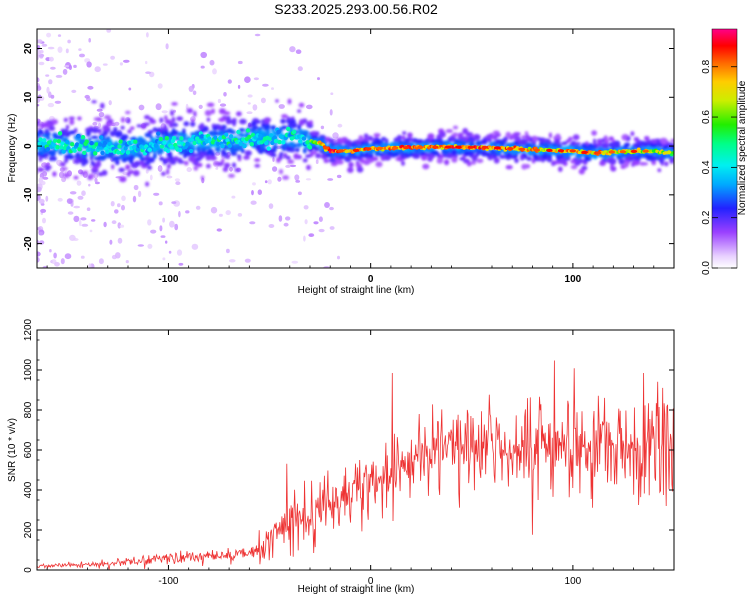 The height and width of the screenshot is (600, 750). What do you see at coordinates (371, 581) in the screenshot?
I see `snr-x-tick-label: 0` at bounding box center [371, 581].